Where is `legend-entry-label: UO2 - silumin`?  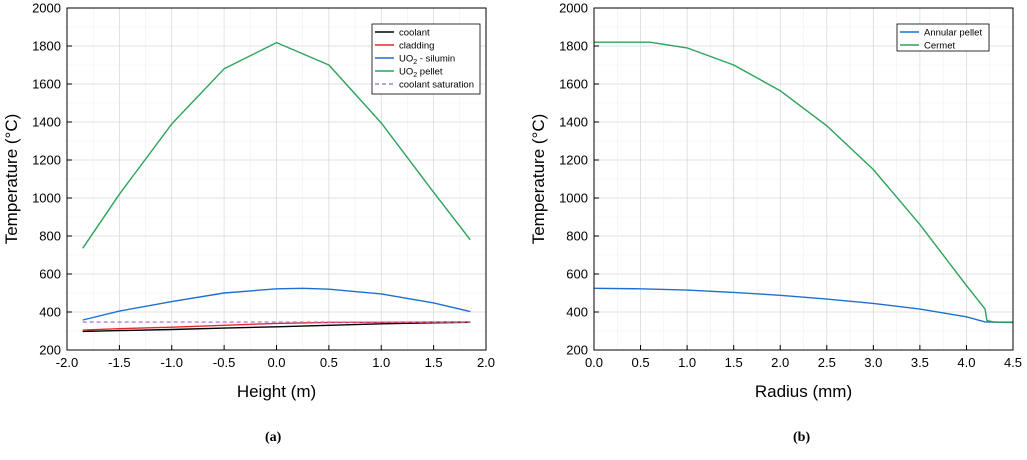
legend-entry-label: UO2 - silumin is located at coordinates (427, 59).